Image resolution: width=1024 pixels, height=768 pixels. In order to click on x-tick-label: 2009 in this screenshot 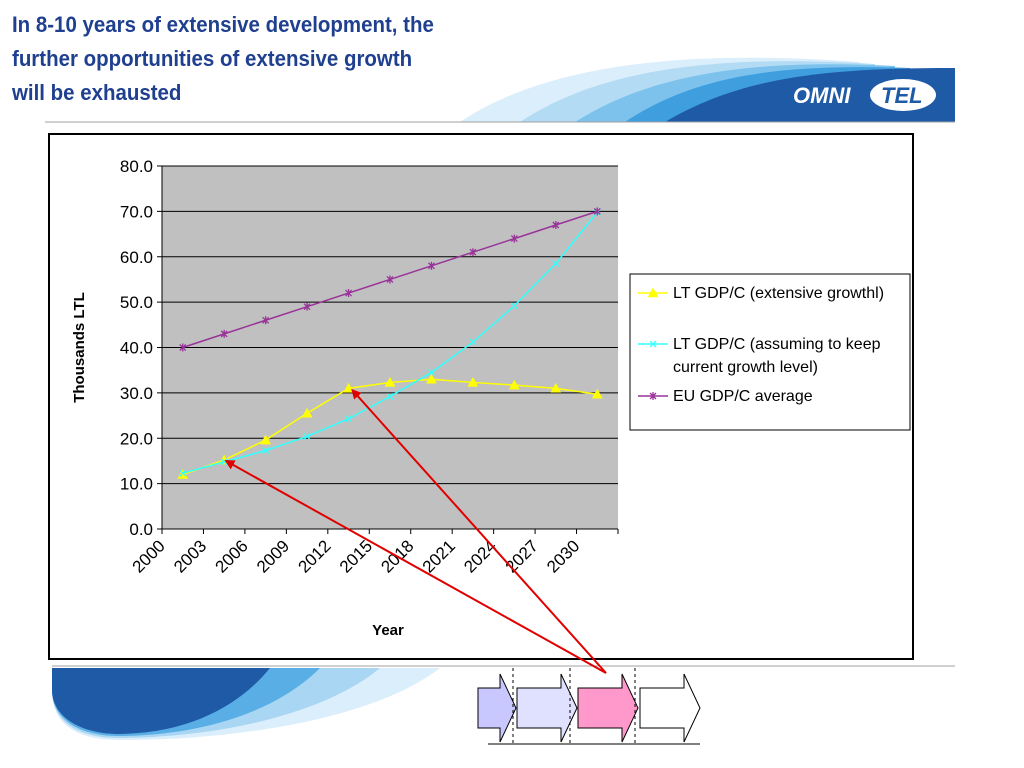, I will do `click(273, 556)`.